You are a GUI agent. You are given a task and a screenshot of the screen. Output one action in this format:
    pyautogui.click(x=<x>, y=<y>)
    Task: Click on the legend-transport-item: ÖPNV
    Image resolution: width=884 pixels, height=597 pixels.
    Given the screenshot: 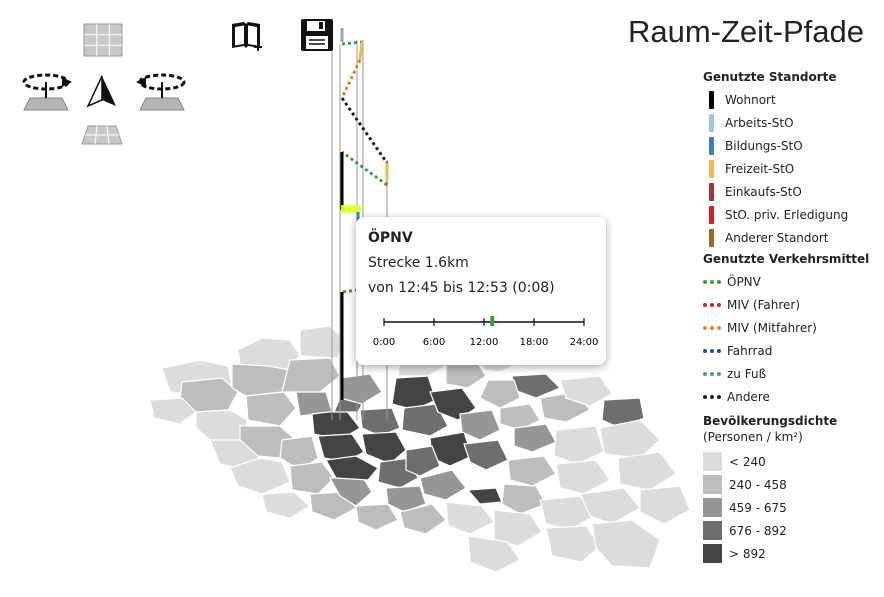 What is the action you would take?
    pyautogui.click(x=790, y=281)
    